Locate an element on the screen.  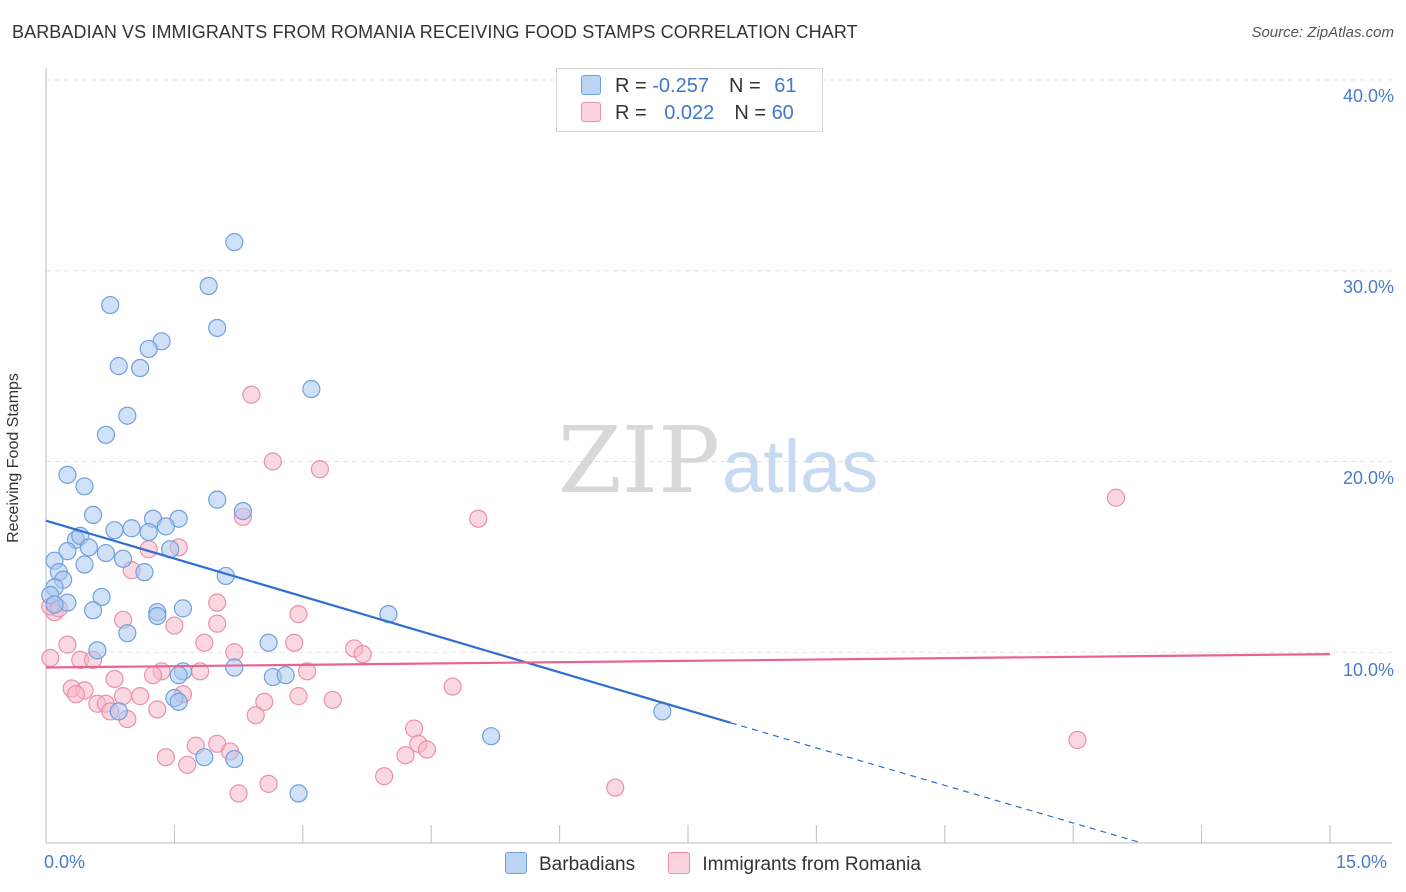
legend-row-barbadians: R = -0.257 N = 61 is located at coordinates (688, 88).